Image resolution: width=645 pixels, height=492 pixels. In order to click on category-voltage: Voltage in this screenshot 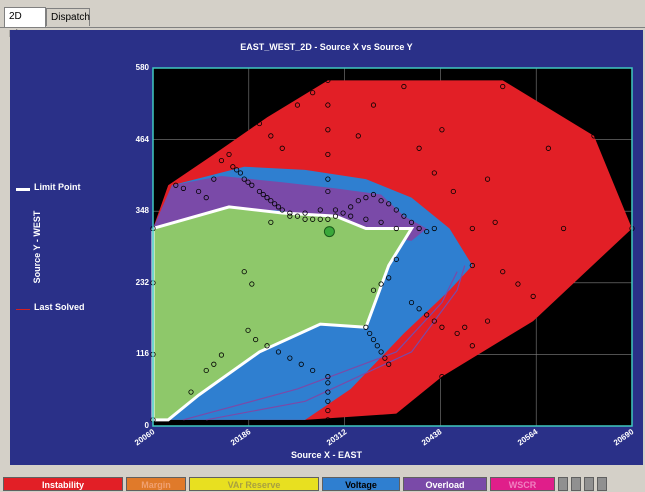, I will do `click(361, 484)`.